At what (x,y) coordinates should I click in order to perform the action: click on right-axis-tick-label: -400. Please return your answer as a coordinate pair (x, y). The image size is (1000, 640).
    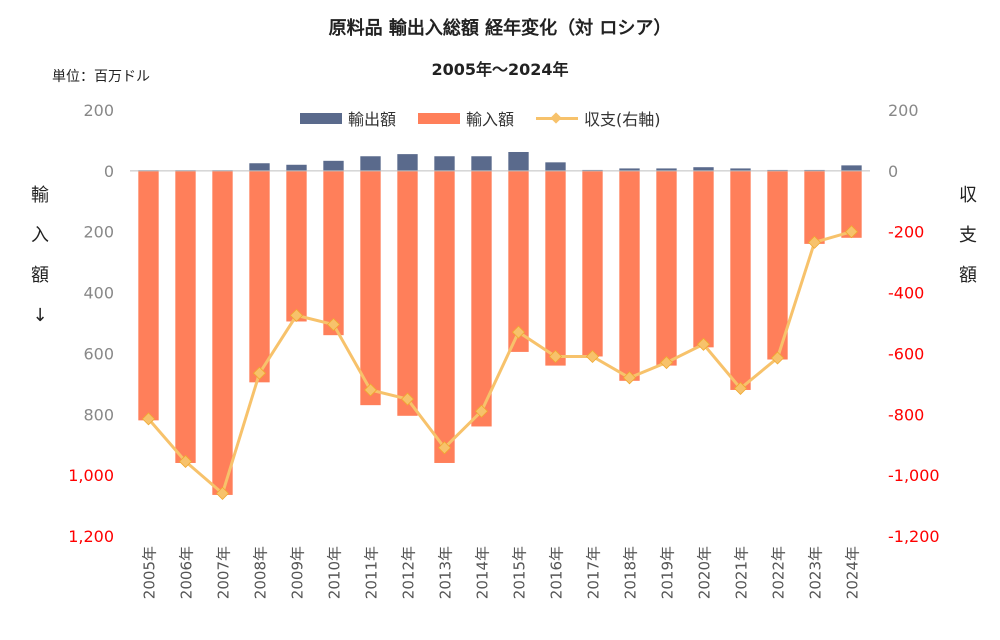
    Looking at the image, I should click on (906, 293).